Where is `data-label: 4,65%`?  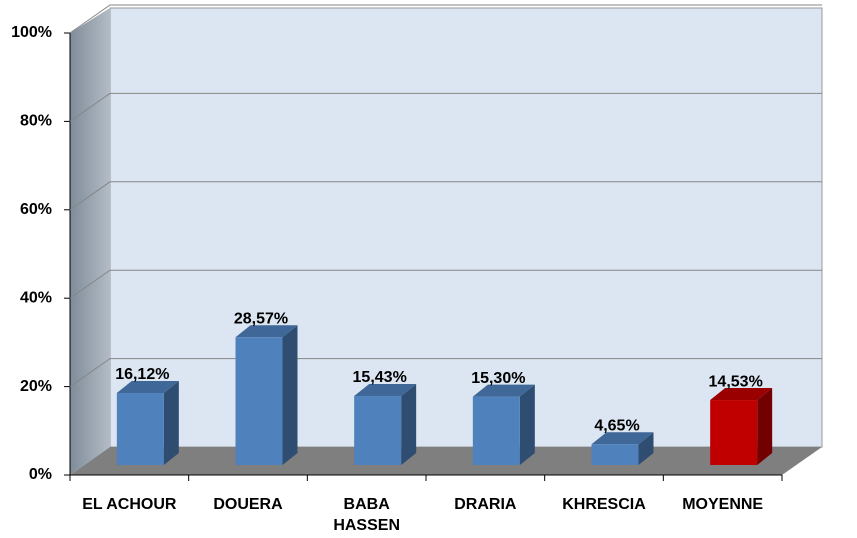 data-label: 4,65% is located at coordinates (616, 425).